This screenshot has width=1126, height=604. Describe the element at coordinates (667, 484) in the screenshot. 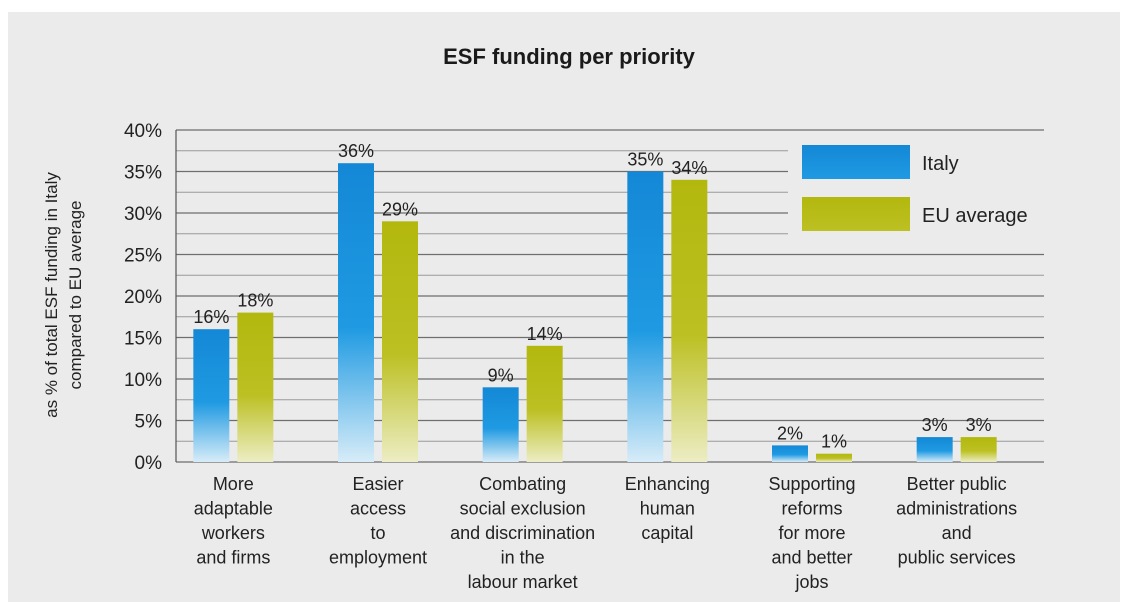

I see `category-label-line: Enhancing` at that location.